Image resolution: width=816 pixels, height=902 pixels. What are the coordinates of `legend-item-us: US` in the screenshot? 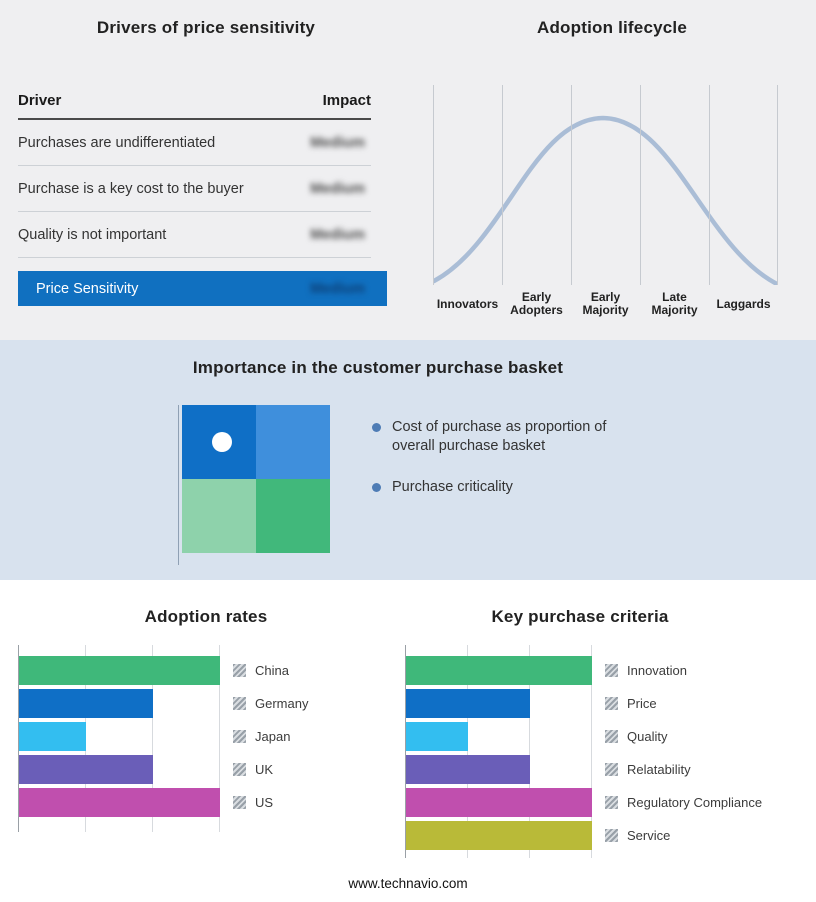 It's located at (253, 802).